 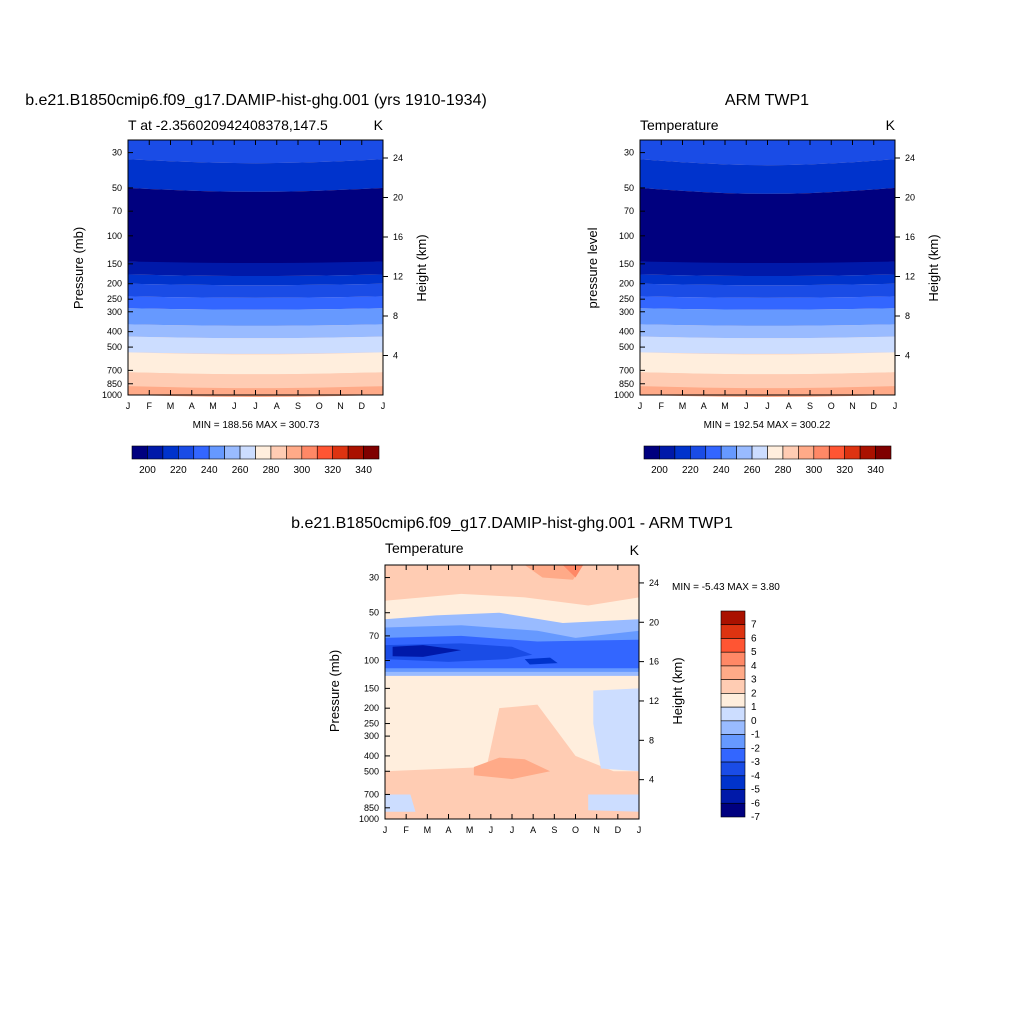 I want to click on panel2-ylabel-right: Height (km), so click(x=933, y=267).